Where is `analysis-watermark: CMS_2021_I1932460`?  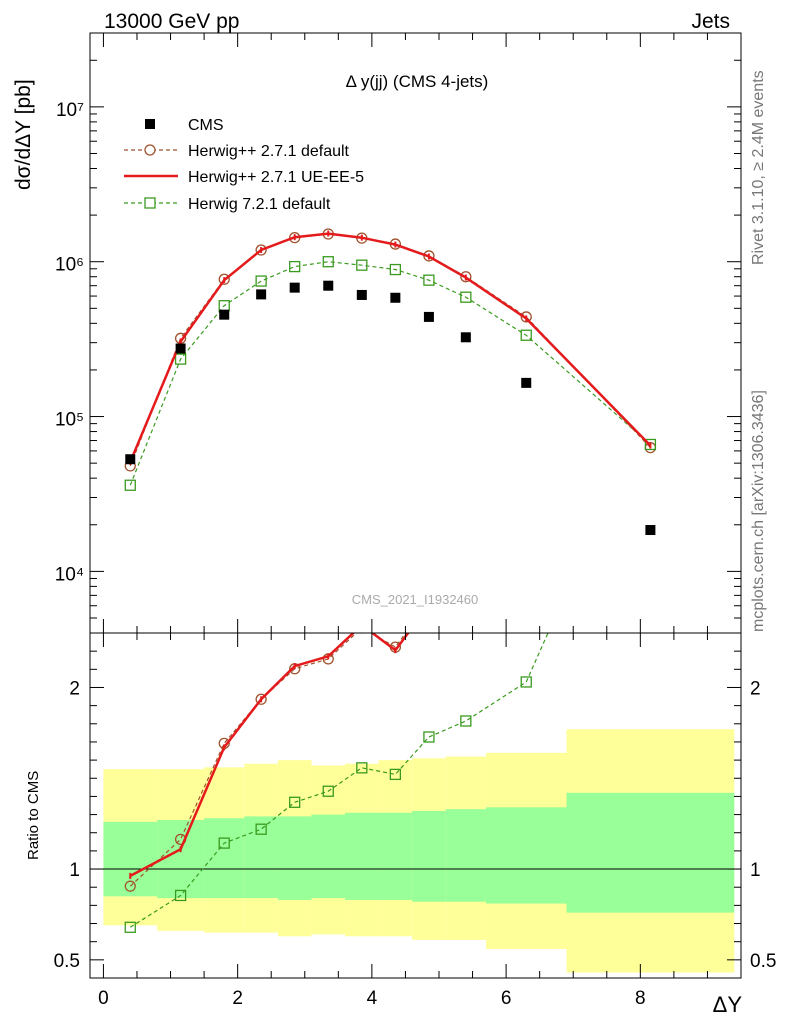
analysis-watermark: CMS_2021_I1932460 is located at coordinates (415, 599).